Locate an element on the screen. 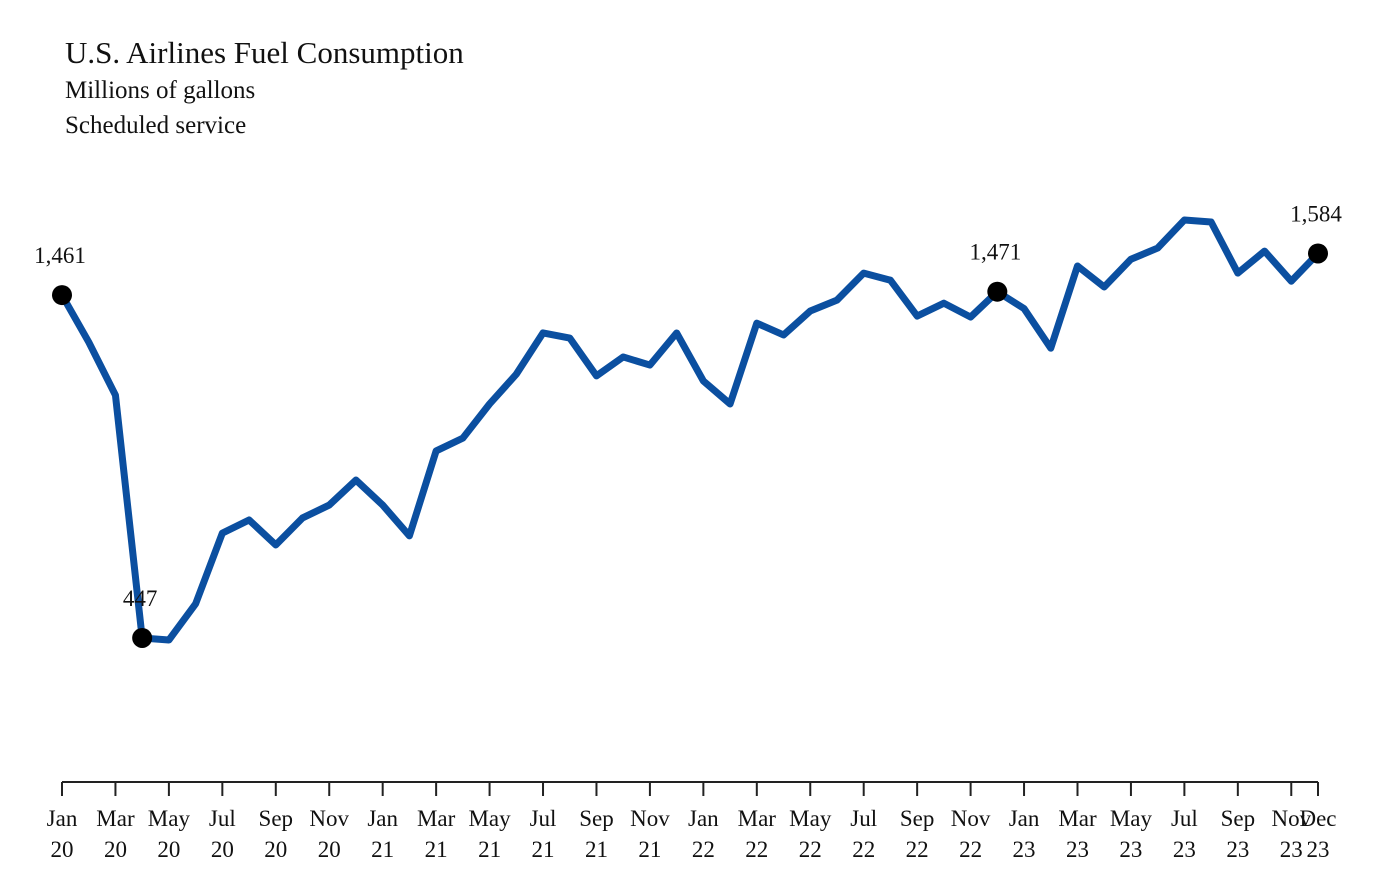 The height and width of the screenshot is (895, 1380). x-tick-label: Mar 21 is located at coordinates (436, 834).